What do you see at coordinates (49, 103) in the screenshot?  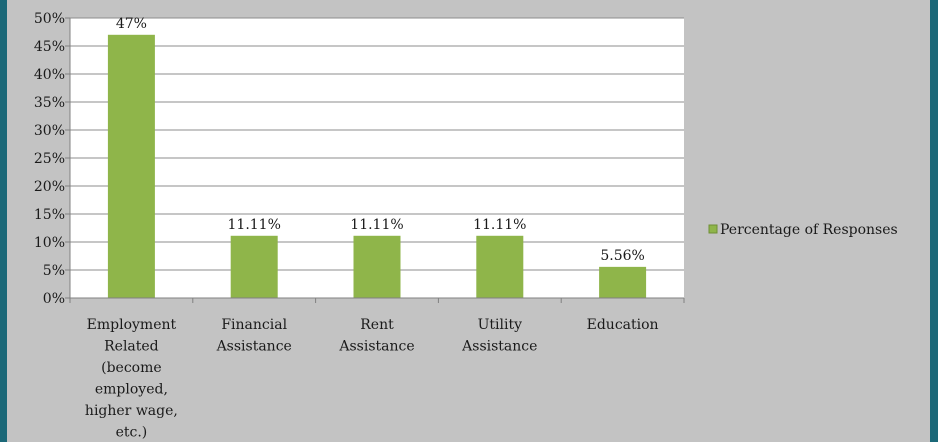 I see `y-tick-label: 35%` at bounding box center [49, 103].